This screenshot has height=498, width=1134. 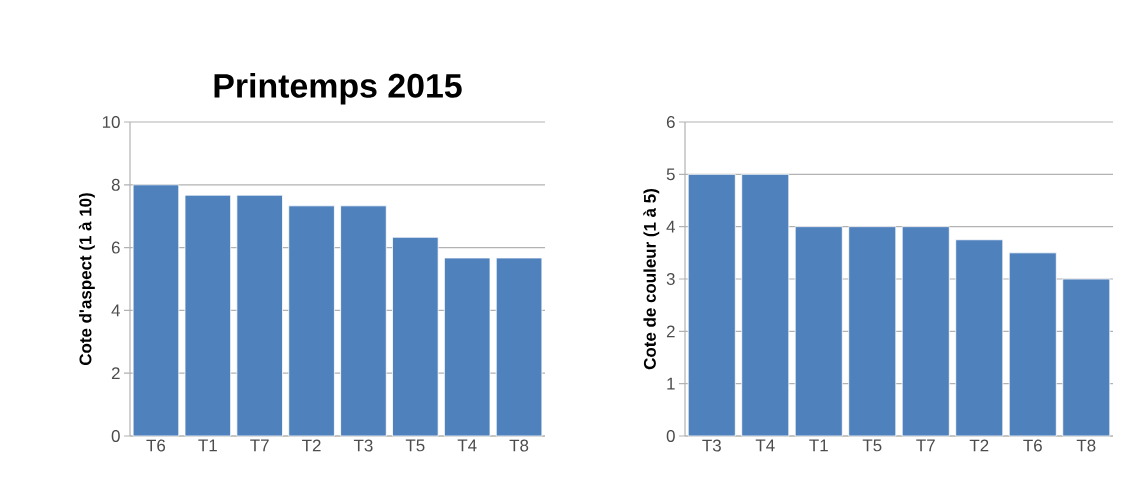 What do you see at coordinates (651, 279) in the screenshot?
I see `y-axis-title: Cote de couleur (1 à 5)` at bounding box center [651, 279].